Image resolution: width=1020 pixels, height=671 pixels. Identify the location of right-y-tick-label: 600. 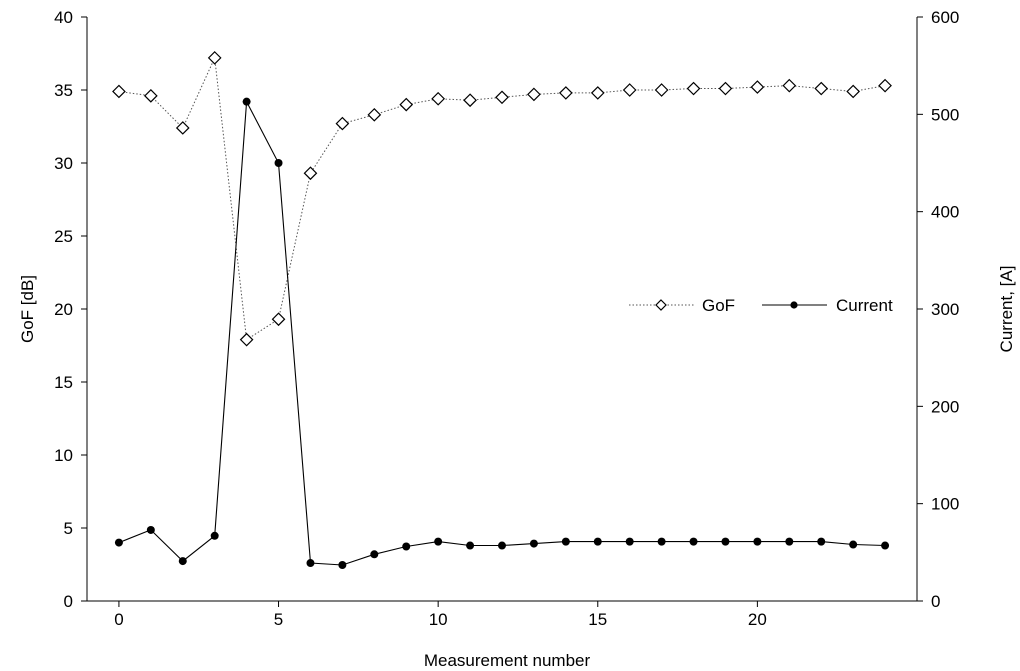
(945, 17).